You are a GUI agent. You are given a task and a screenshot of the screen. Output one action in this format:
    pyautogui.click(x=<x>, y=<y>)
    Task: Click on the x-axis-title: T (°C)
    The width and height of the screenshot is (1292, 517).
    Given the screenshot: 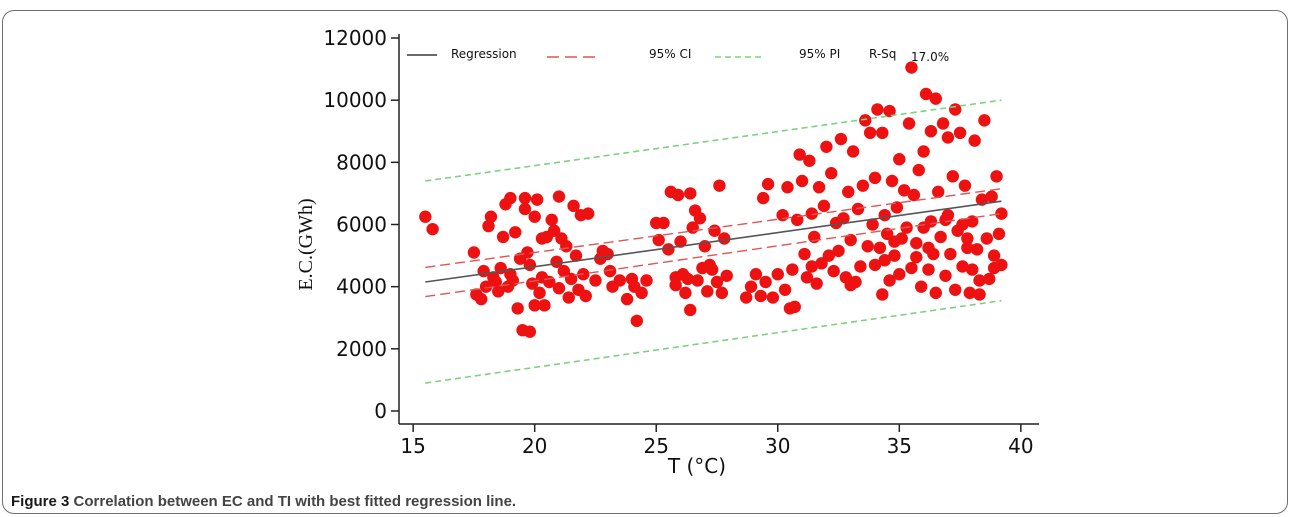 What is the action you would take?
    pyautogui.click(x=696, y=466)
    